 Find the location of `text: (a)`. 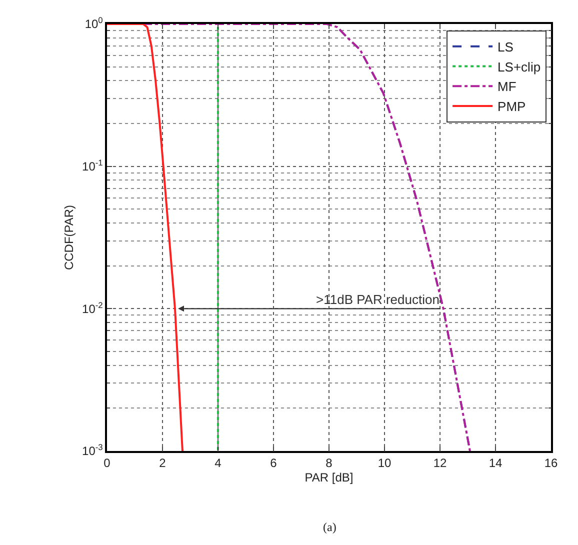

text: (a) is located at coordinates (329, 527).